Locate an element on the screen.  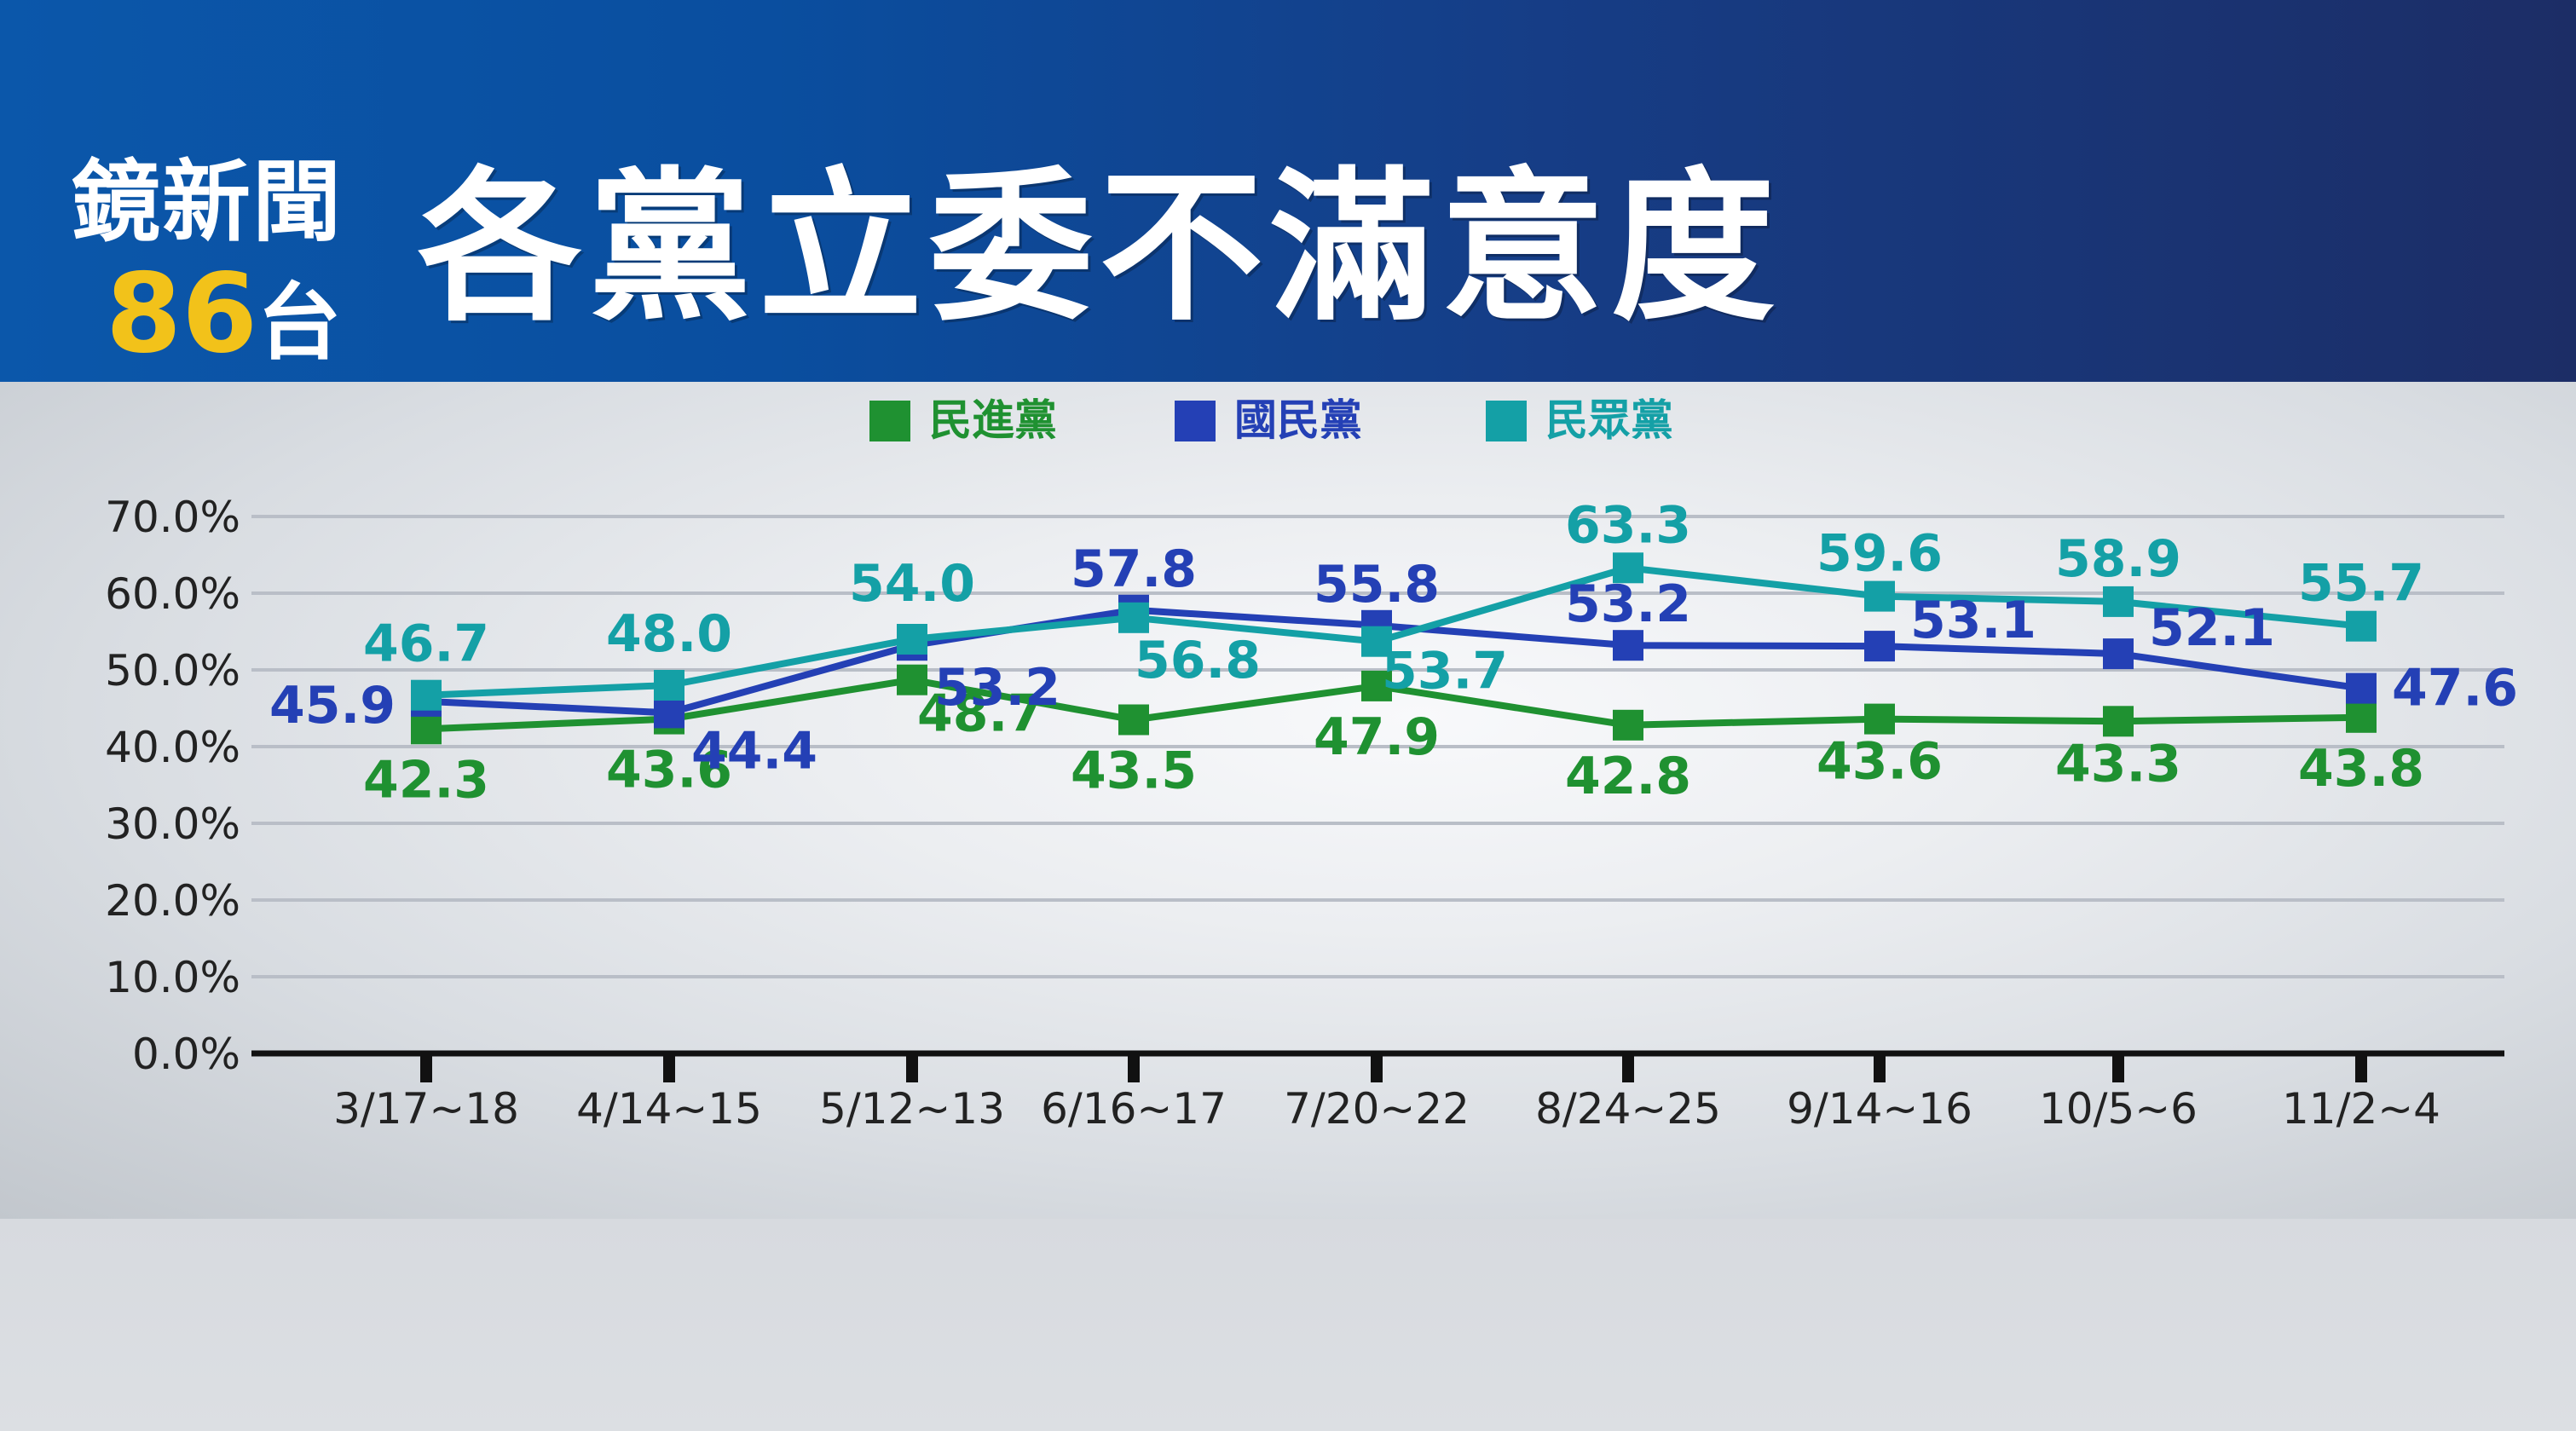
y-tick-label: 50.0% is located at coordinates (172, 670).